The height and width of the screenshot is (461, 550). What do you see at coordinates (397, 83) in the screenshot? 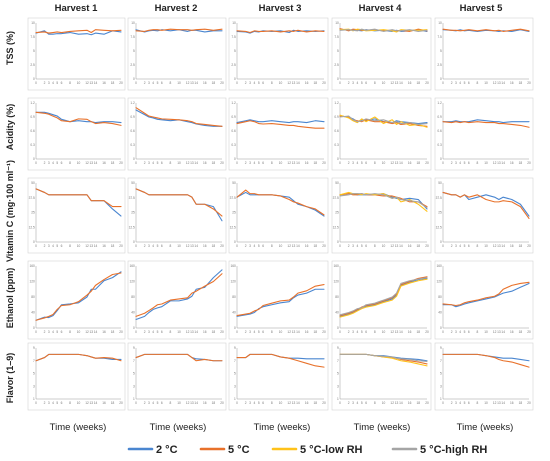
I see `x-tick-label: 13` at bounding box center [397, 83].